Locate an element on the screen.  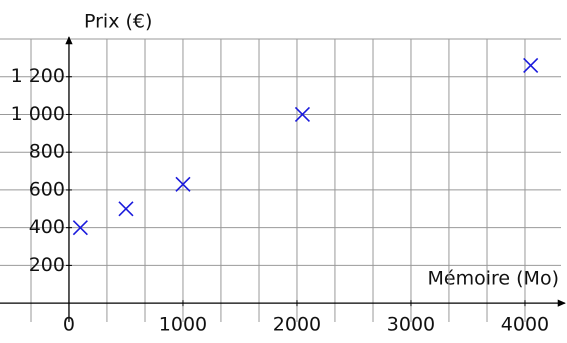
y-tick-label: 1 000 is located at coordinates (38, 114).